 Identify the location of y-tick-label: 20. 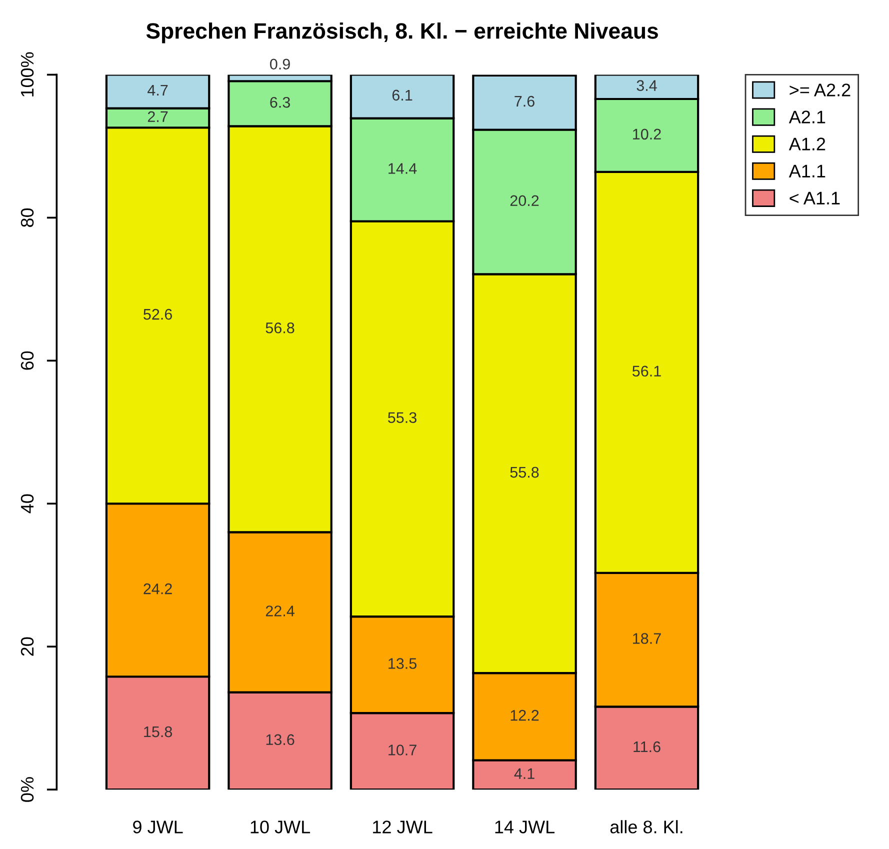
(27, 646).